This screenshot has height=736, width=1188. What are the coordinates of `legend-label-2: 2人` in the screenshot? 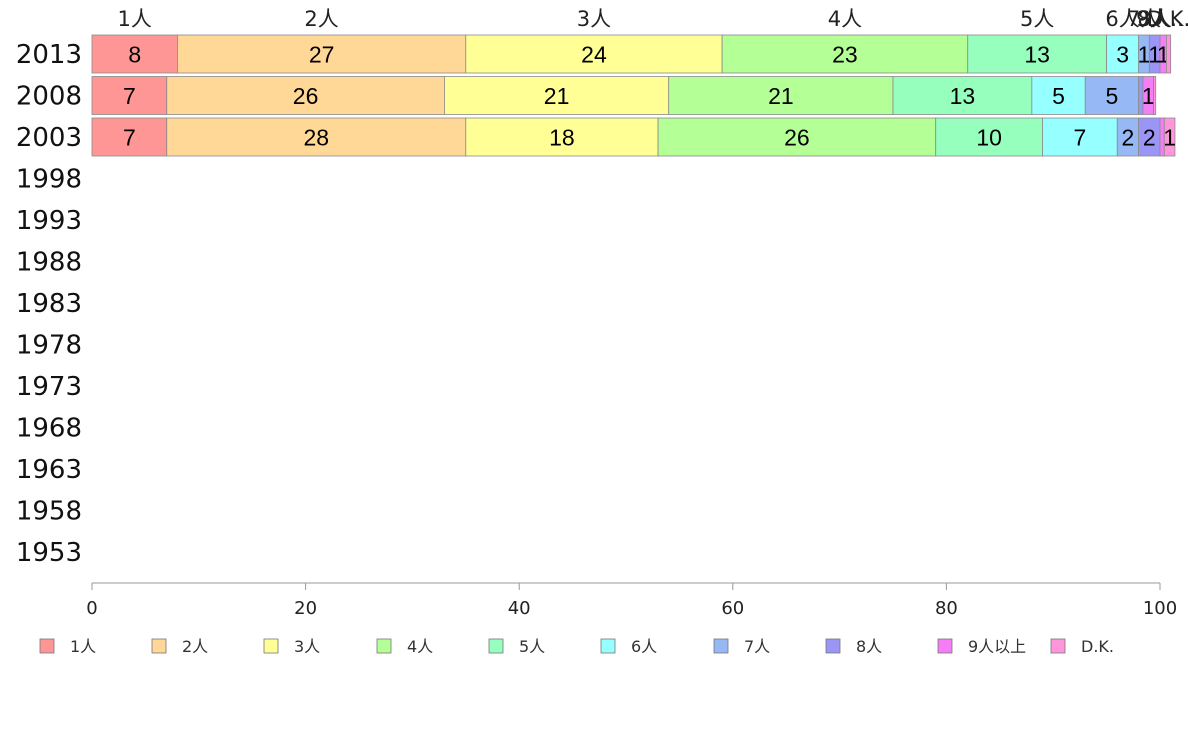 It's located at (195, 646).